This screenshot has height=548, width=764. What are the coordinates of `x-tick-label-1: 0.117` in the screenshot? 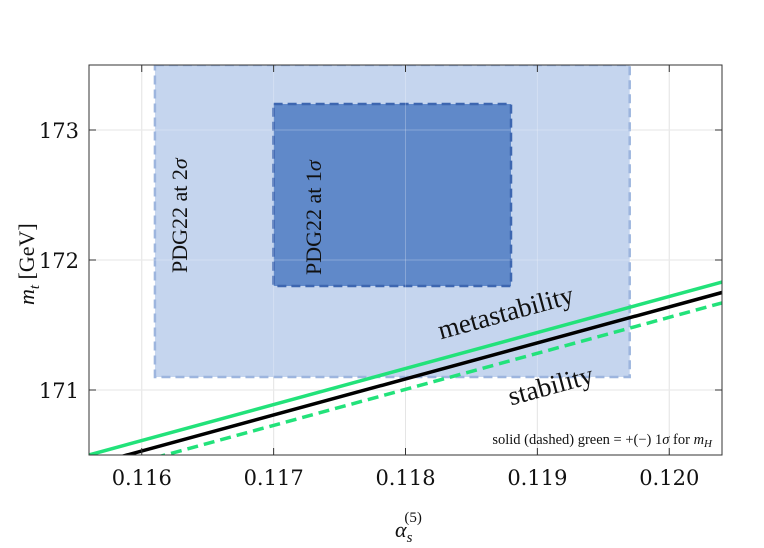 It's located at (274, 478).